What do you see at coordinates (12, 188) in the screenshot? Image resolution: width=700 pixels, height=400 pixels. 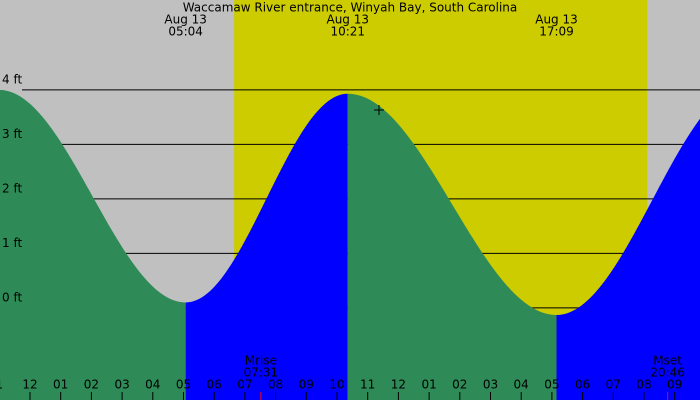 I see `y-tick-label: 2 ft` at bounding box center [12, 188].